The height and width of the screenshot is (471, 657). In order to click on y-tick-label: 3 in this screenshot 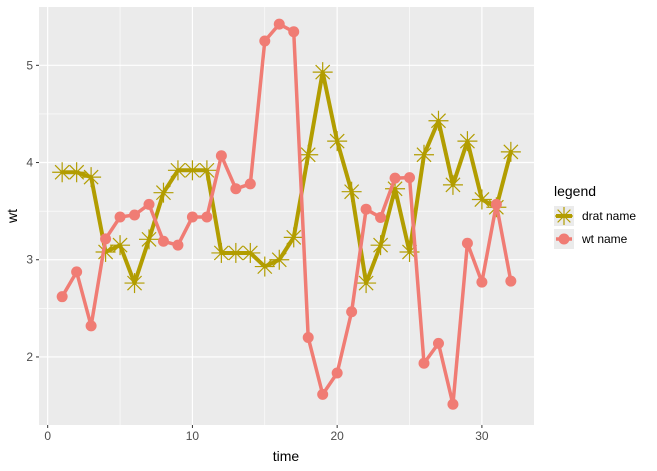, I will do `click(29, 260)`.